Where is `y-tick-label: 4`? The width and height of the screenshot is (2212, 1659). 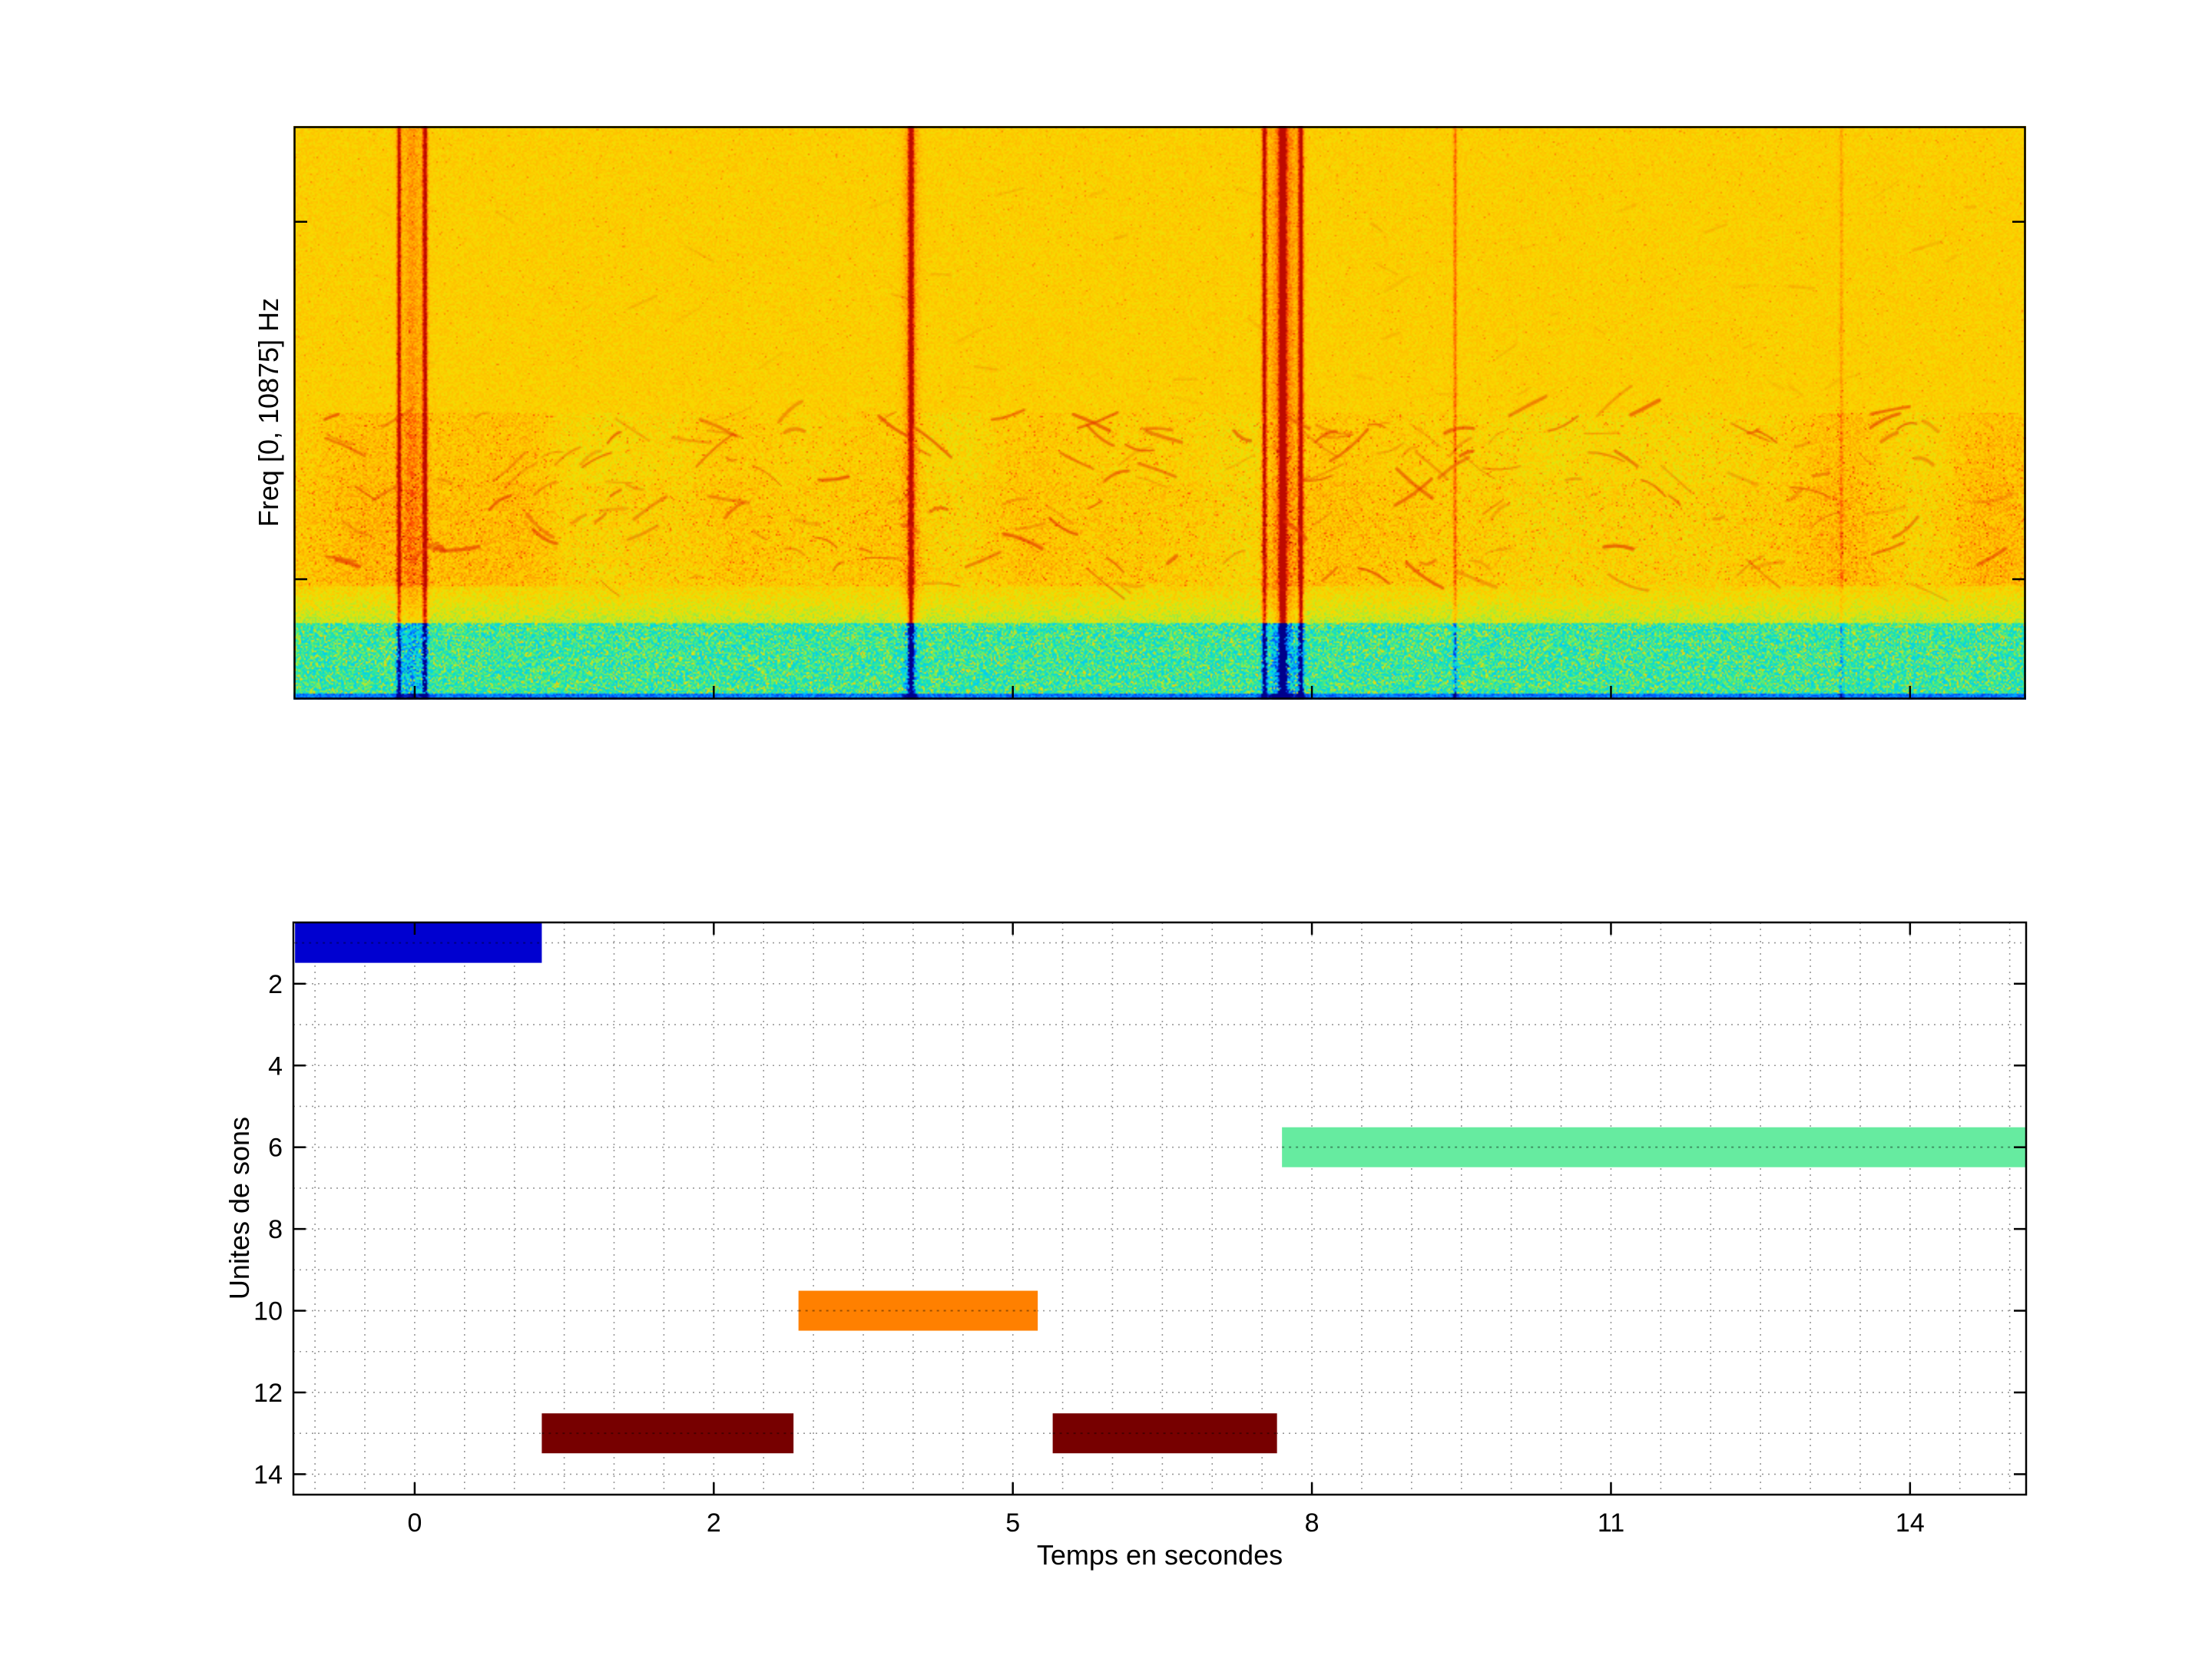 y-tick-label: 4 is located at coordinates (275, 1066).